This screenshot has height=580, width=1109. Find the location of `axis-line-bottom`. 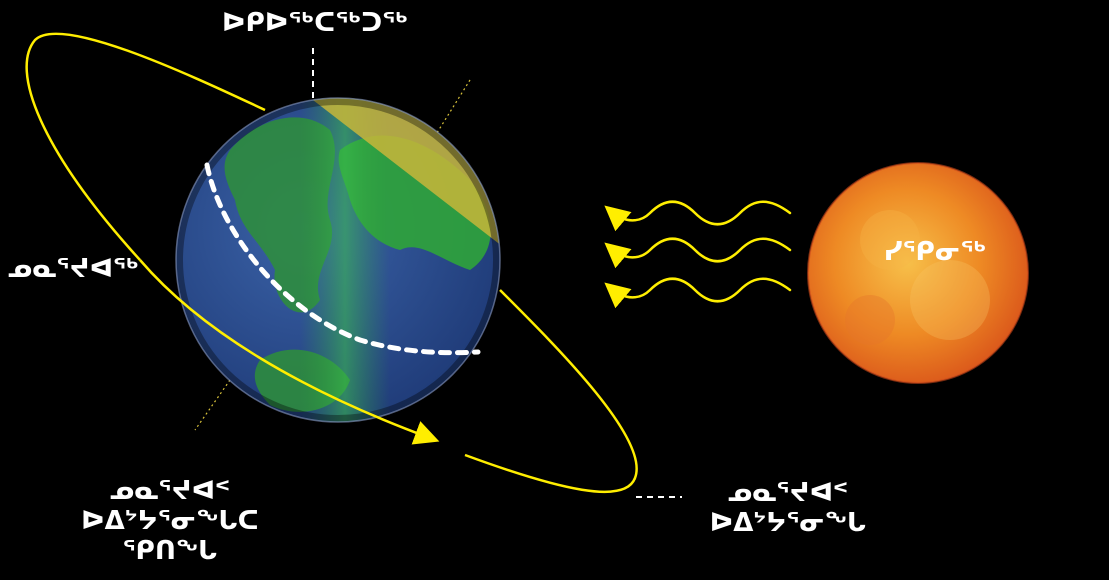

axis-line-bottom is located at coordinates (212, 405).